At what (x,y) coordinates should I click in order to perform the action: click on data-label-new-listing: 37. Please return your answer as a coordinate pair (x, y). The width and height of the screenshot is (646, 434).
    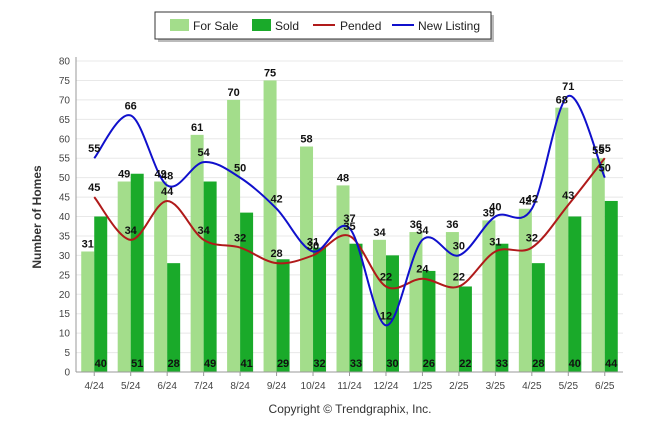
    Looking at the image, I should click on (349, 219).